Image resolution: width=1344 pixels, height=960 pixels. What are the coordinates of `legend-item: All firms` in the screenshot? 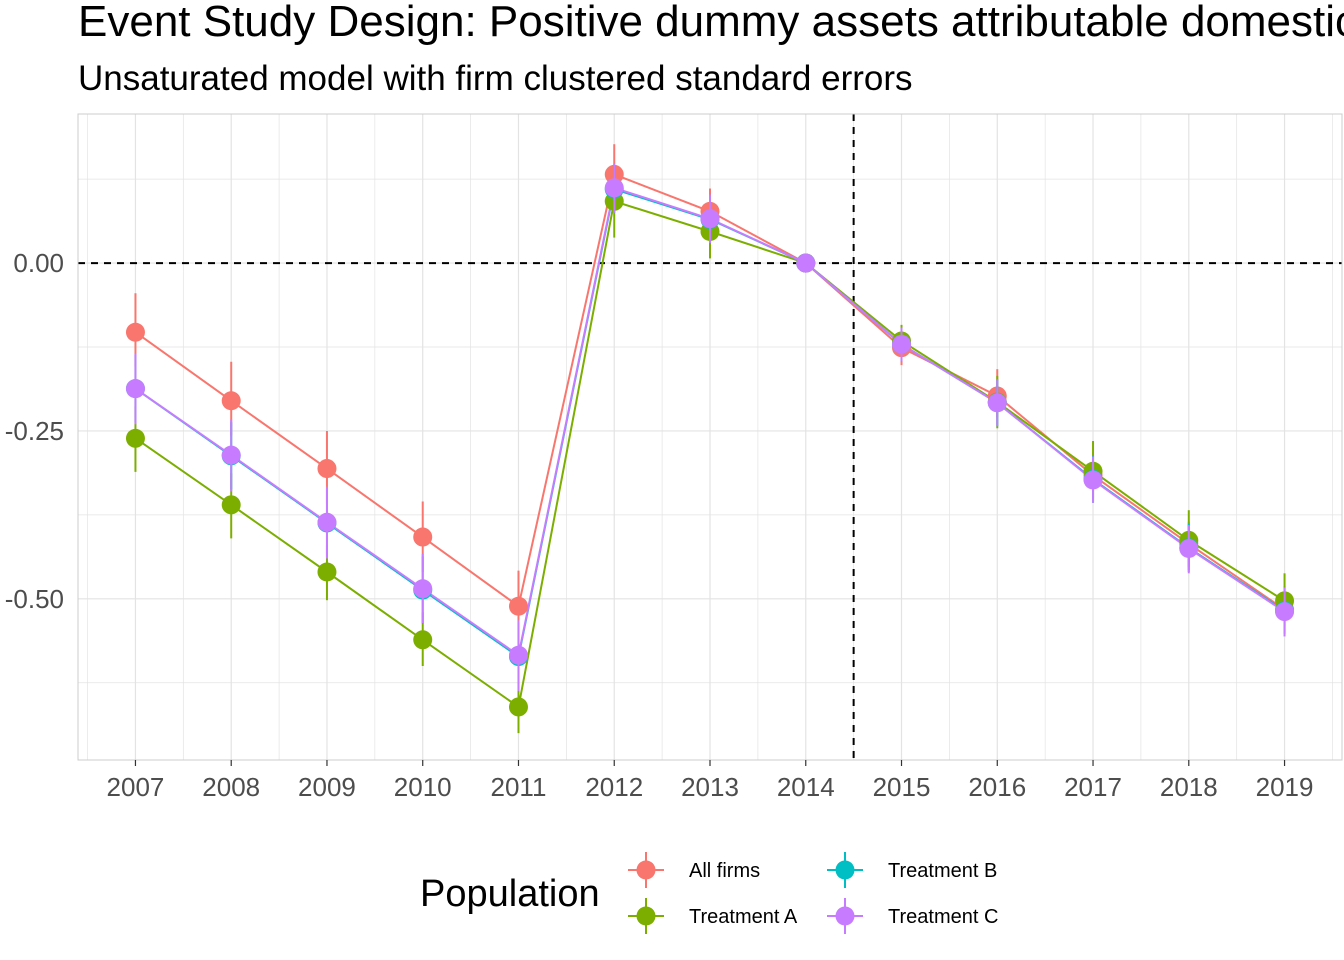 It's located at (694, 870).